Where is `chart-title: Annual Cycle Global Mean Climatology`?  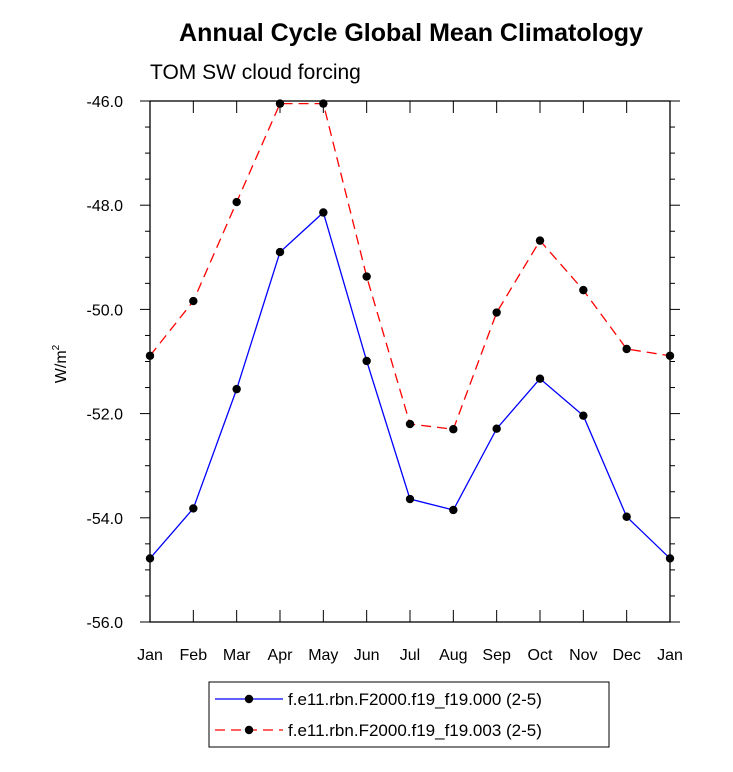
chart-title: Annual Cycle Global Mean Climatology is located at coordinates (411, 33).